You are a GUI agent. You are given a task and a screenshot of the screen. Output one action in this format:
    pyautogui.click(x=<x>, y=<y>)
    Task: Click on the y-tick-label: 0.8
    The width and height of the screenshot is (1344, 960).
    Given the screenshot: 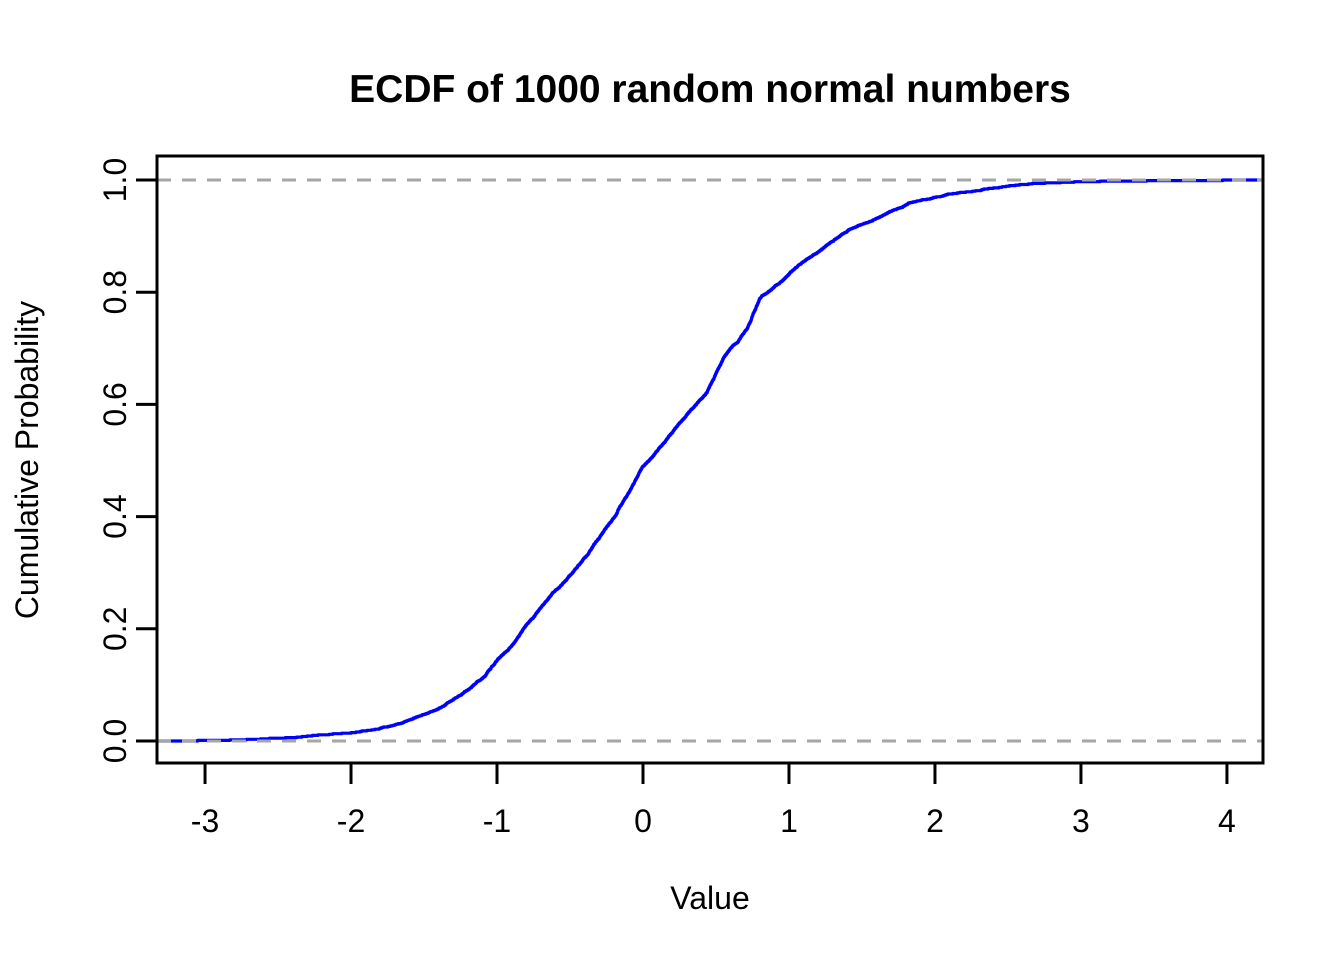 What is the action you would take?
    pyautogui.click(x=115, y=292)
    